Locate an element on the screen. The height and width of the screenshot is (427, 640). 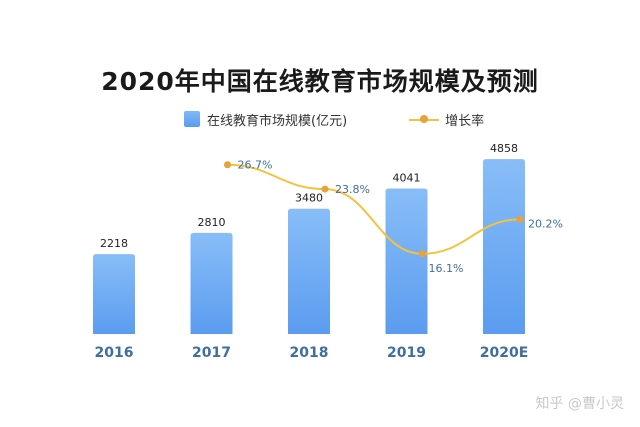
watermark: 知乎 @曹小灵 is located at coordinates (579, 404).